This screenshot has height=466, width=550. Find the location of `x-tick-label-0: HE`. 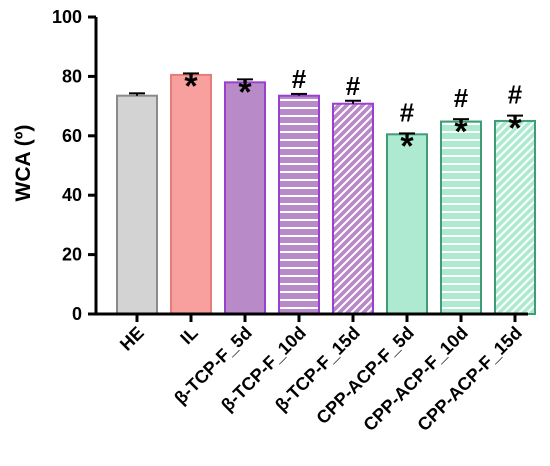

x-tick-label-0: HE is located at coordinates (132, 339).